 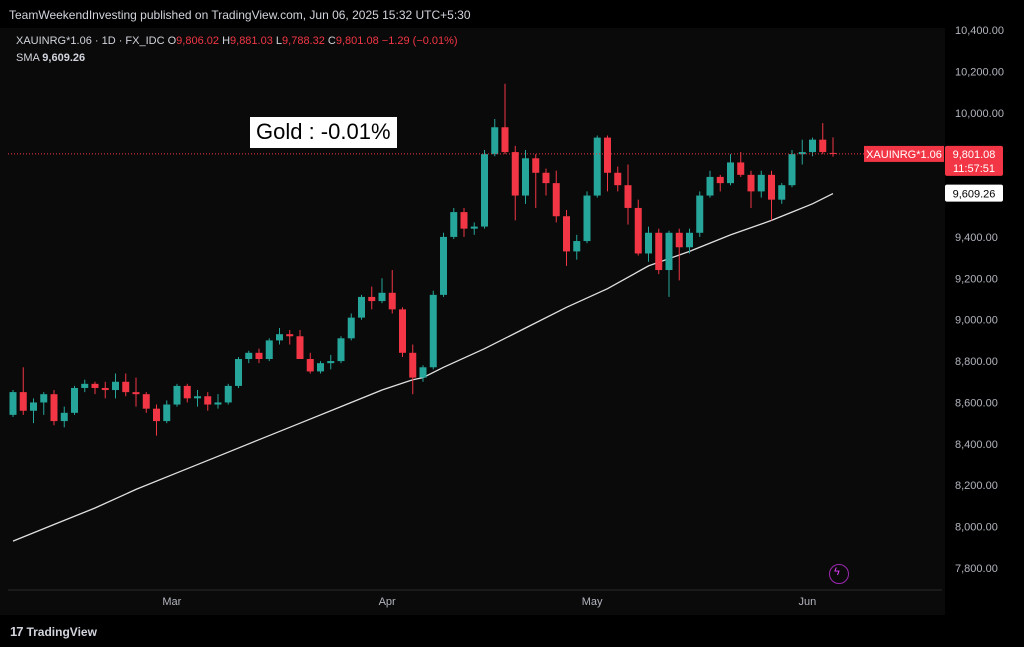 What do you see at coordinates (53, 631) in the screenshot?
I see `tradingview-logo: 17 TradingView` at bounding box center [53, 631].